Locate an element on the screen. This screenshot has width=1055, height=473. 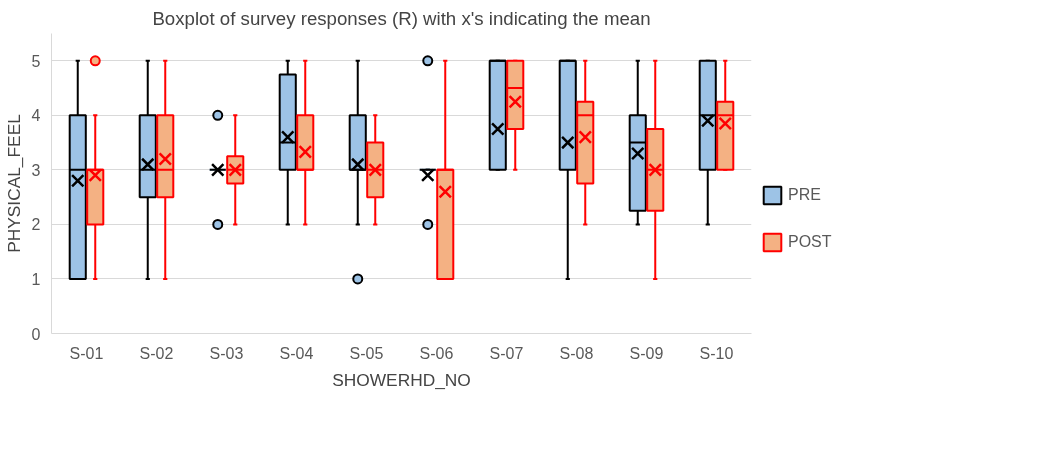
chart-title: Boxplot of survey responses (R) with x's indicating the mean is located at coordinates (401, 18).